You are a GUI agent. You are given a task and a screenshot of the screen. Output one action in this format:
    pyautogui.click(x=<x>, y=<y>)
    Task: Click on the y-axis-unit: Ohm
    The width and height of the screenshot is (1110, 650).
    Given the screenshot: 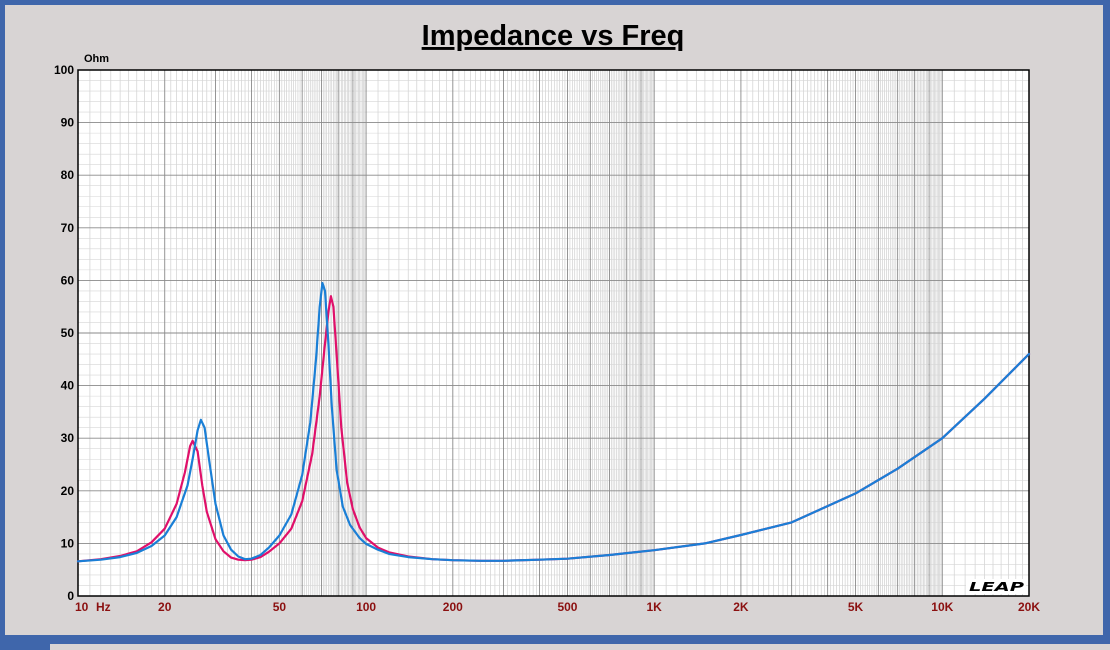 What is the action you would take?
    pyautogui.click(x=96, y=59)
    